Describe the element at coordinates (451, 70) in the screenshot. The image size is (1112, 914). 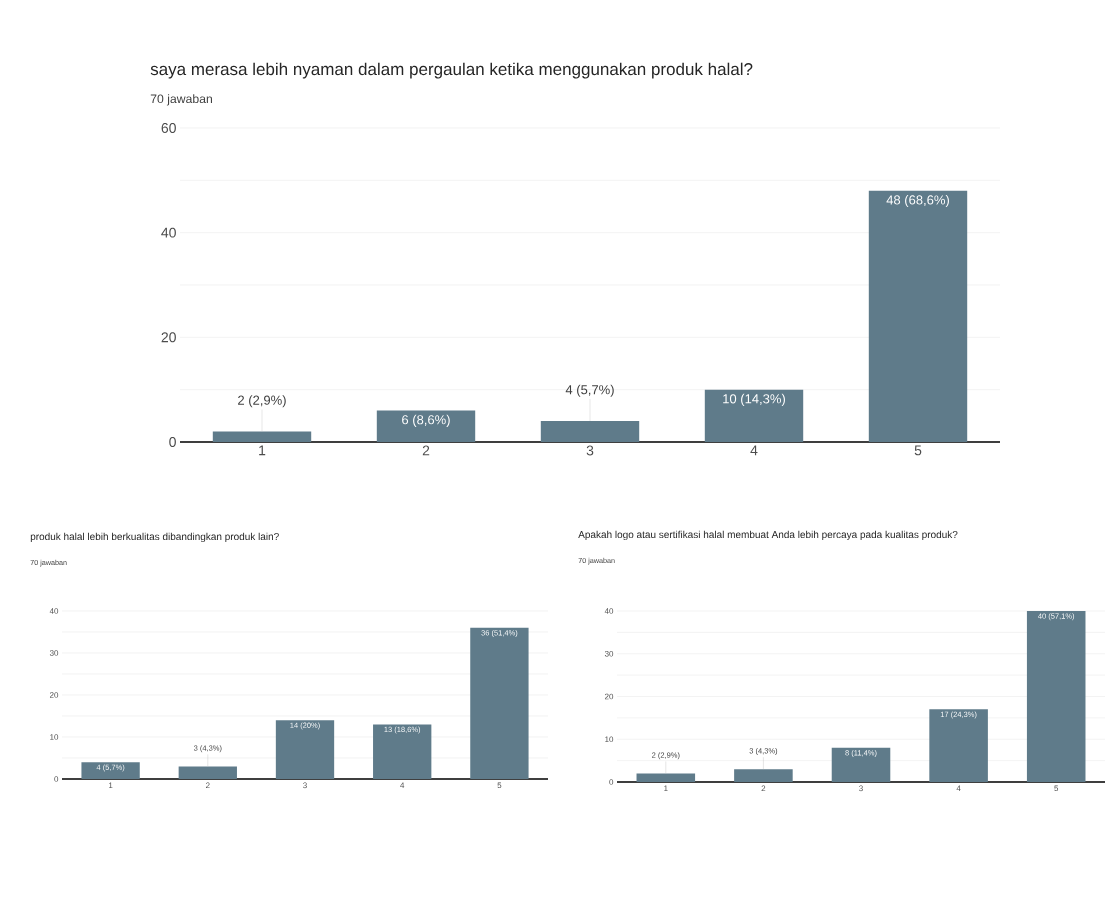
I see `chart-title: saya merasa lebih nyaman dalam pergaulan ketika menggunakan produk halal?` at that location.